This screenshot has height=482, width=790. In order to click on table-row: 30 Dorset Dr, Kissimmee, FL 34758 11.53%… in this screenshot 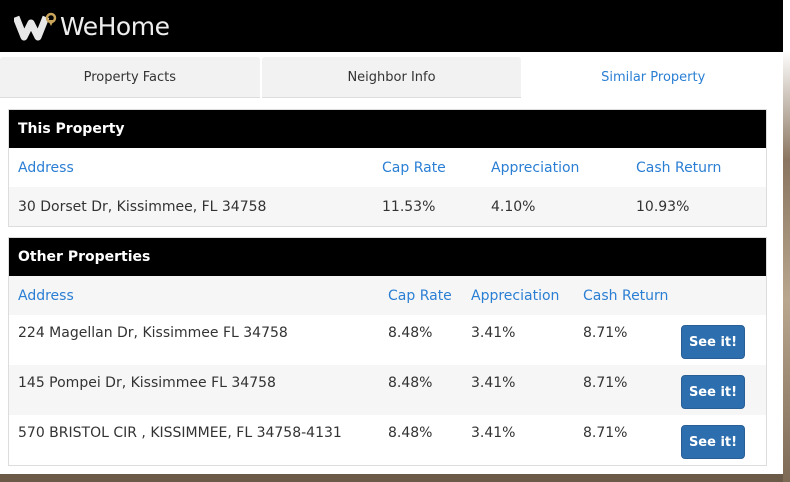, I will do `click(387, 206)`.